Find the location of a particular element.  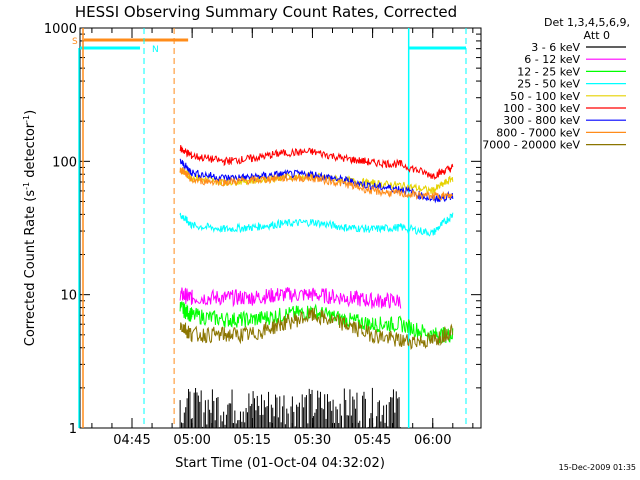

legend-header-2: Att 0 is located at coordinates (597, 35).